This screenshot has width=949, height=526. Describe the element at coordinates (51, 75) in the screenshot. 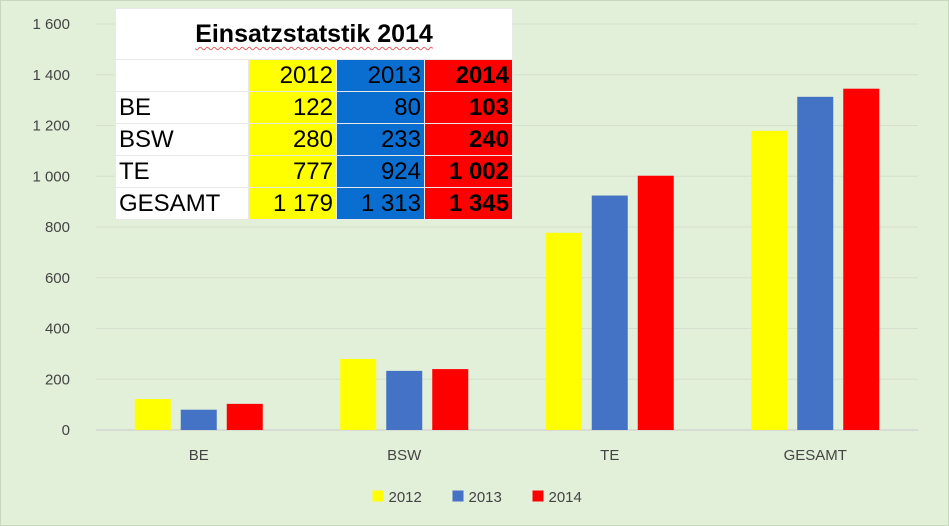

I see `y-tick-label: 1 400` at that location.